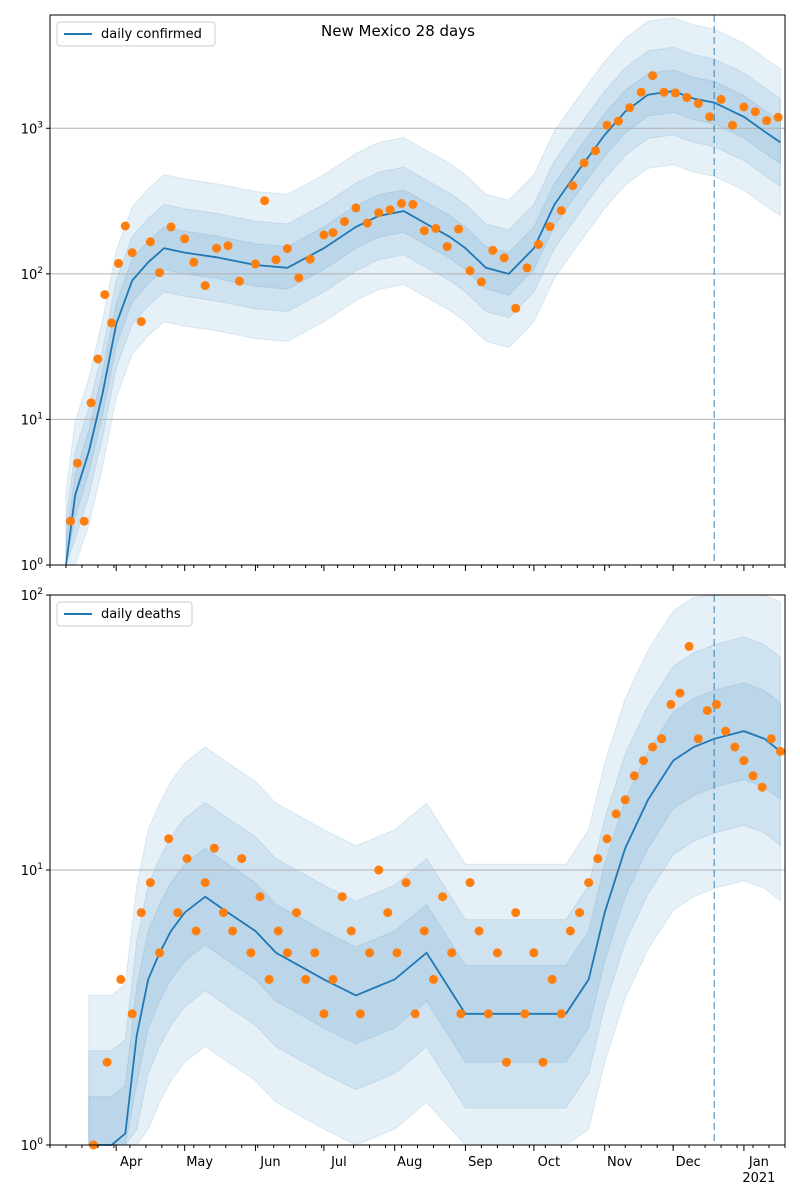 The image size is (800, 1200). What do you see at coordinates (398, 31) in the screenshot?
I see `chart-title: New Mexico 28 days` at bounding box center [398, 31].